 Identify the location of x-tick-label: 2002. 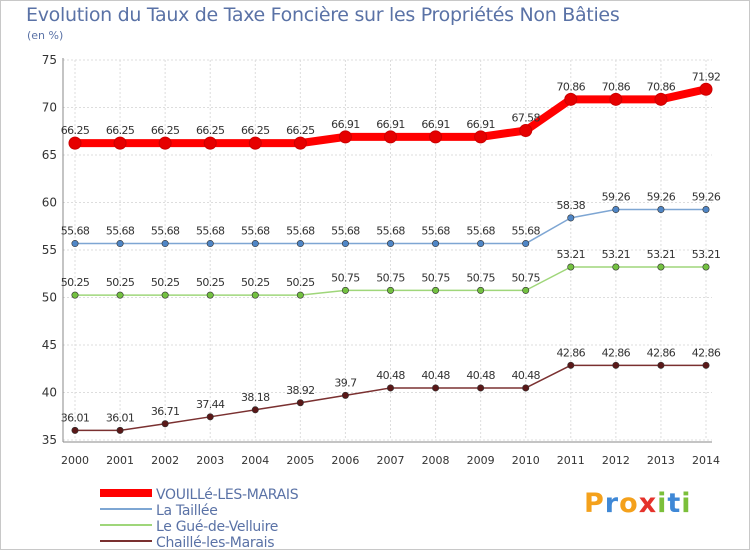
(165, 460).